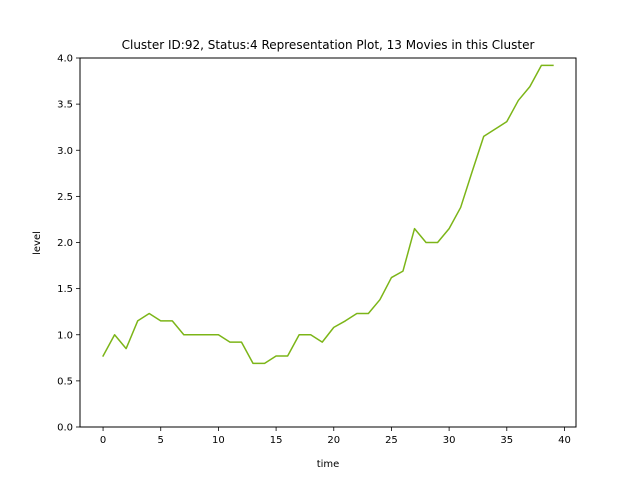 Image resolution: width=640 pixels, height=480 pixels. I want to click on y-tick-label: 2.0, so click(65, 243).